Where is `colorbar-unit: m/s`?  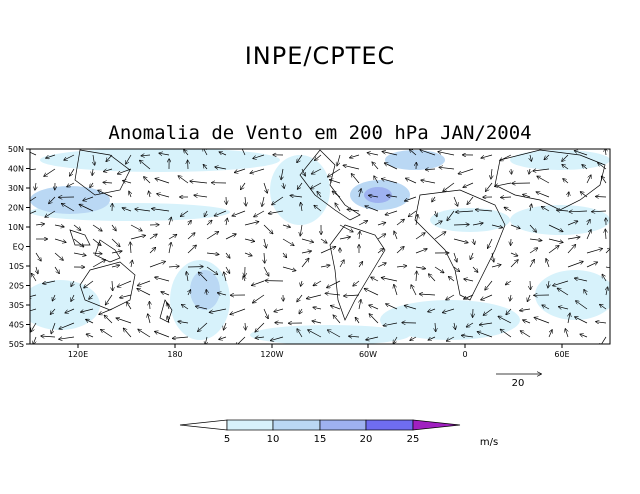 colorbar-unit: m/s is located at coordinates (489, 442).